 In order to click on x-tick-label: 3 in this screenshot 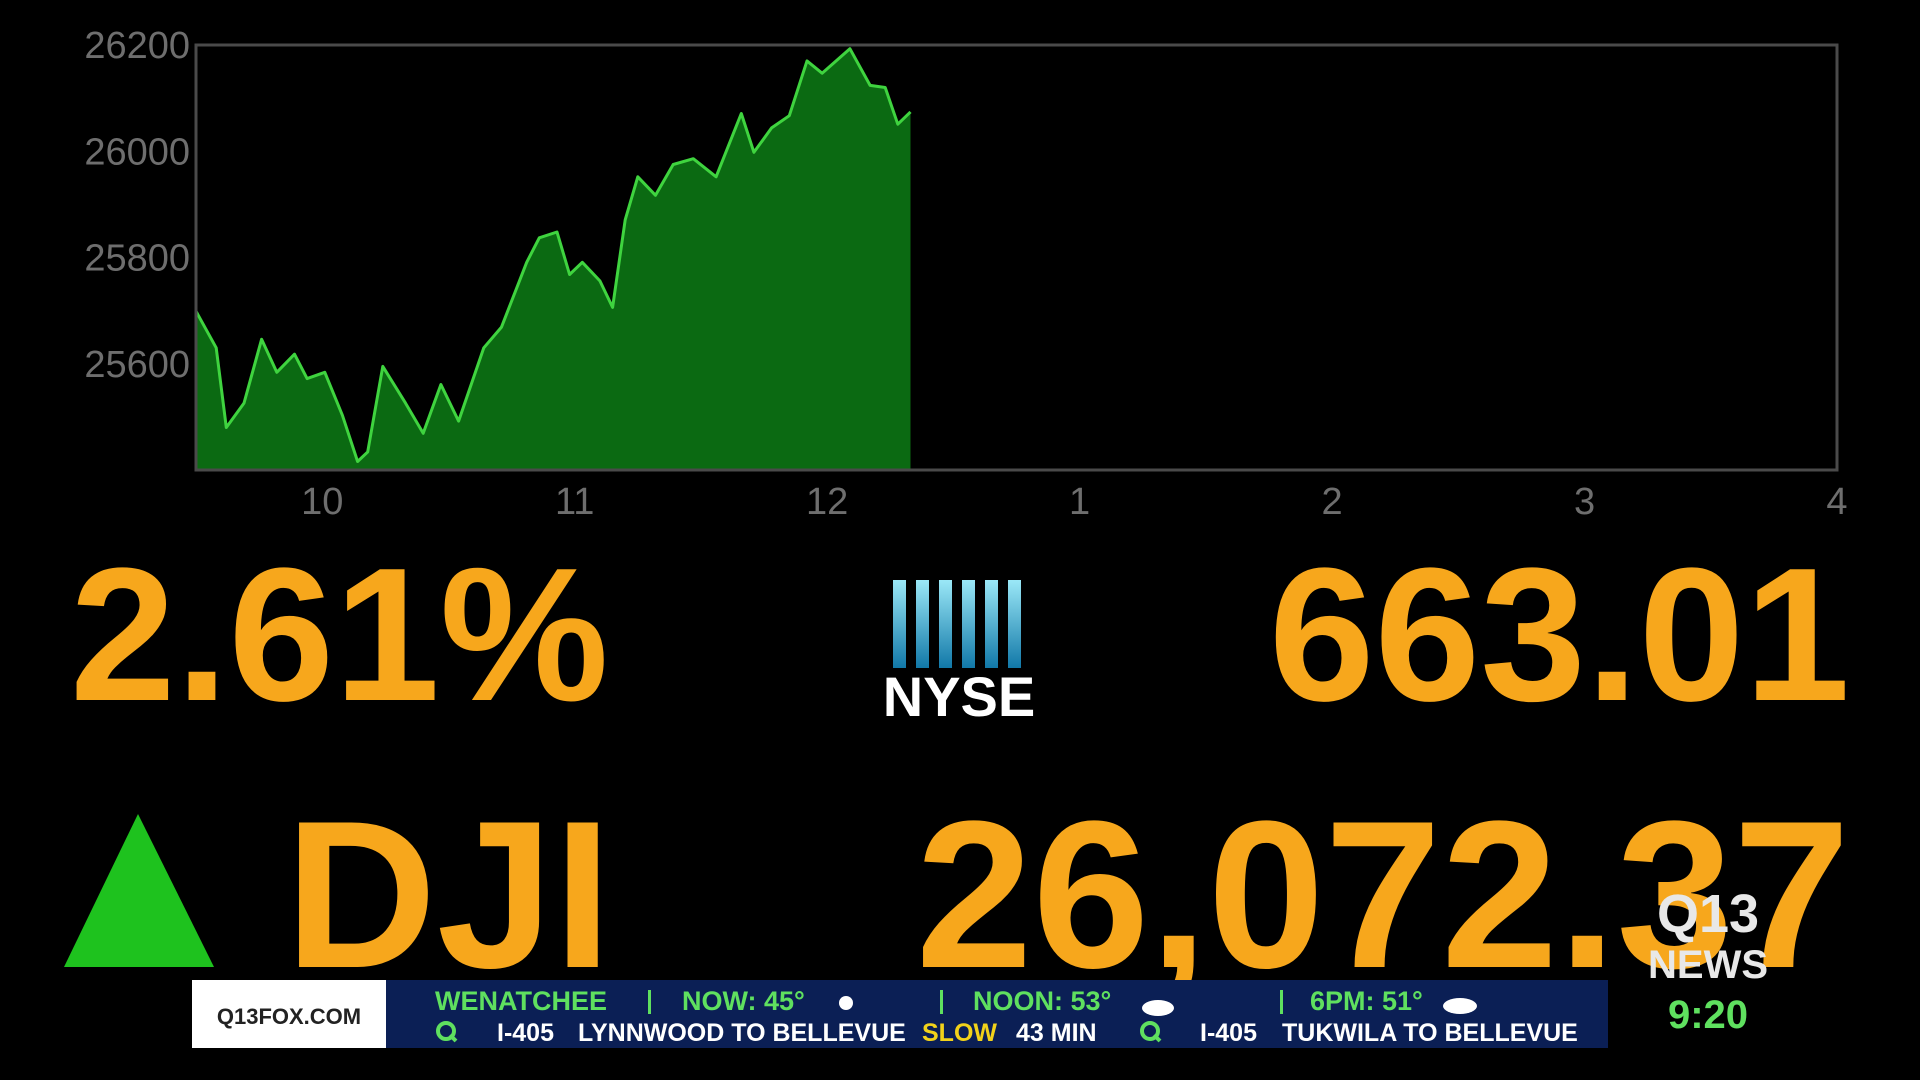, I will do `click(1584, 502)`.